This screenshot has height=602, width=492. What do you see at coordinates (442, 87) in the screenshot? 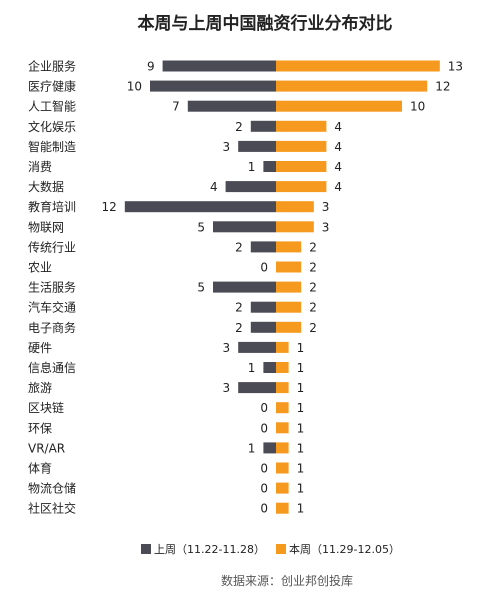
I see `value-label-this-week: 12` at bounding box center [442, 87].